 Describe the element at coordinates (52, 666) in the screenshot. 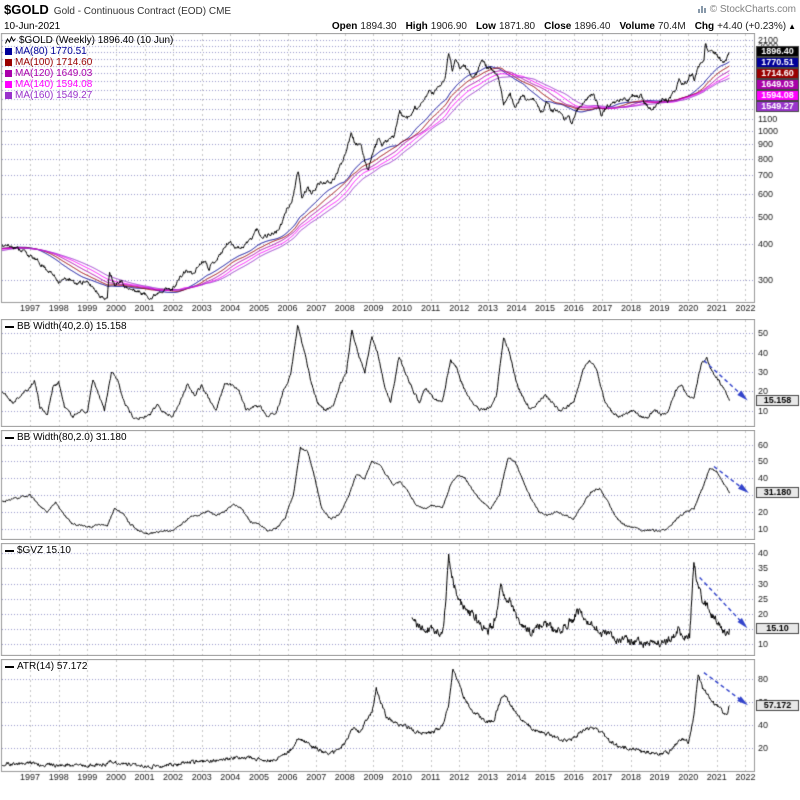

I see `atr-label: ATR(14) 57.172` at that location.